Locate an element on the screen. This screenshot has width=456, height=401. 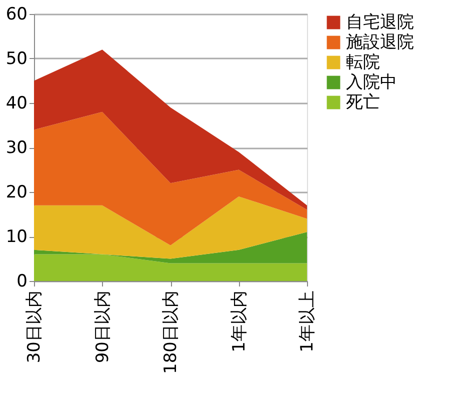
y-tick-label: 20 is located at coordinates (17, 192).